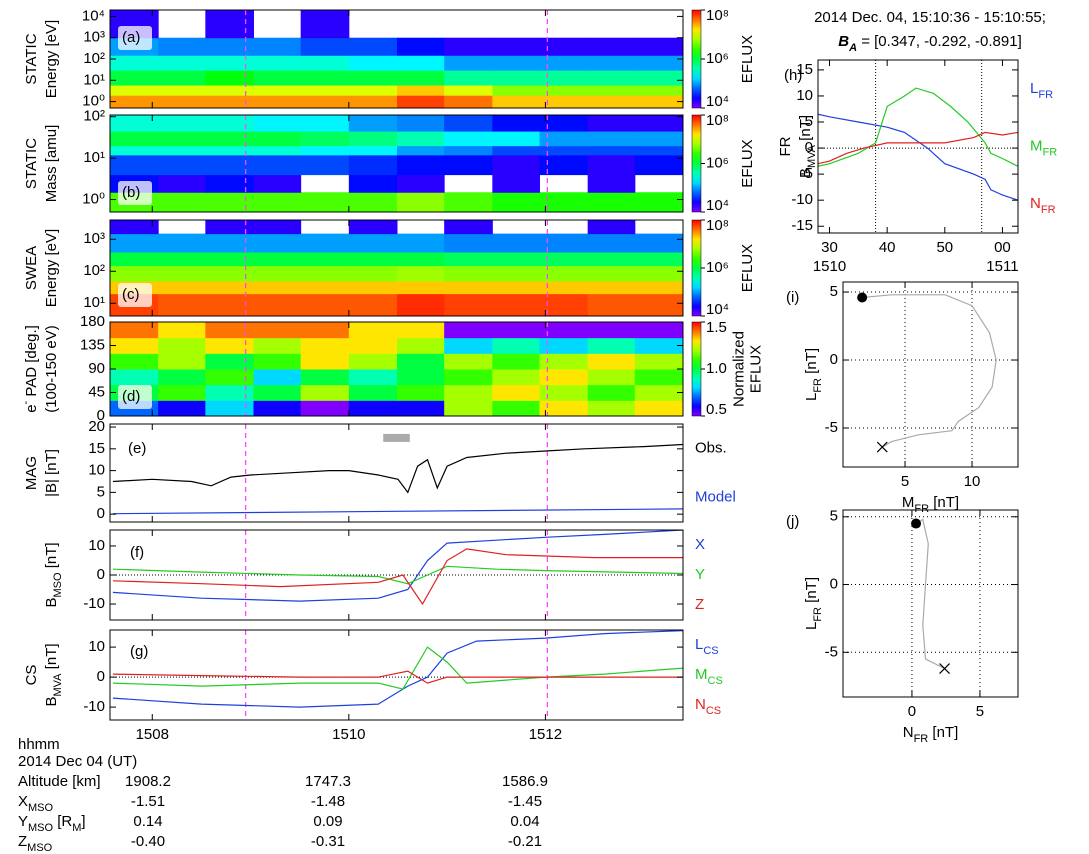 The width and height of the screenshot is (1089, 854). What do you see at coordinates (96, 368) in the screenshot?
I see `y-tick-label: 90` at bounding box center [96, 368].